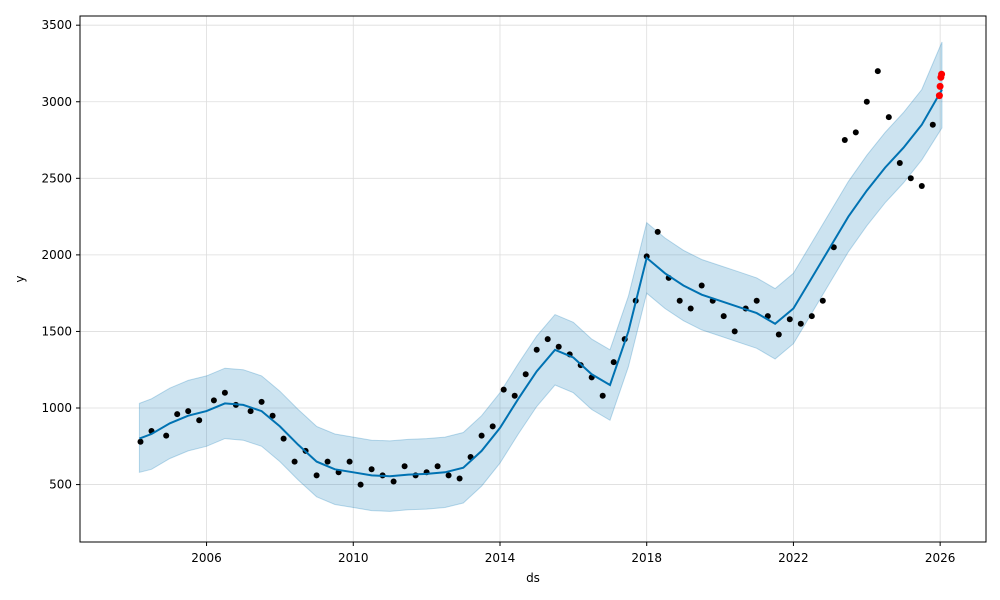 This screenshot has height=600, width=1000. I want to click on y-tick-label: 3500, so click(56, 25).